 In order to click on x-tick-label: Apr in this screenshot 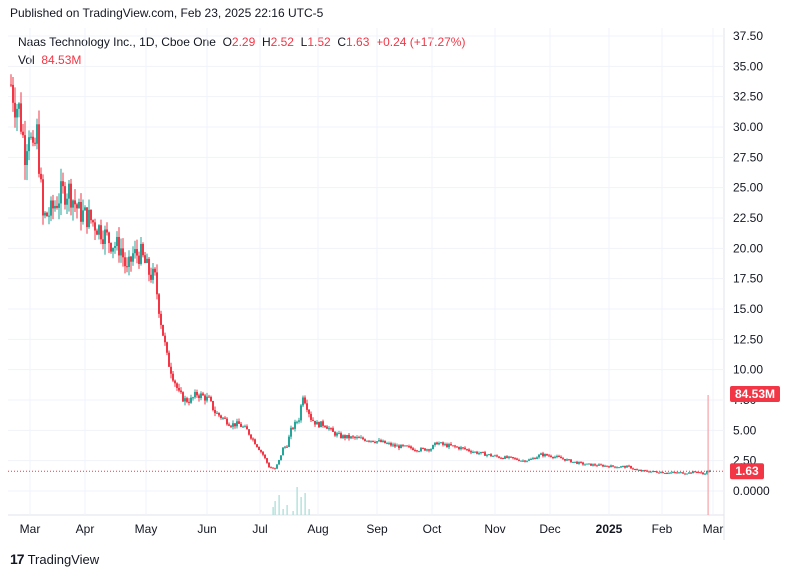, I will do `click(85, 529)`.